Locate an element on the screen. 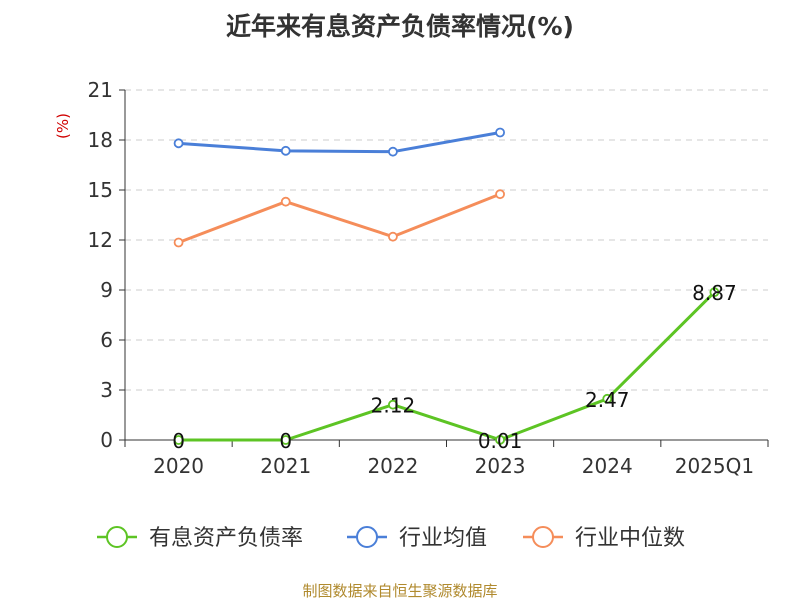  legend-item: 有息资产负债率 is located at coordinates (200, 538).